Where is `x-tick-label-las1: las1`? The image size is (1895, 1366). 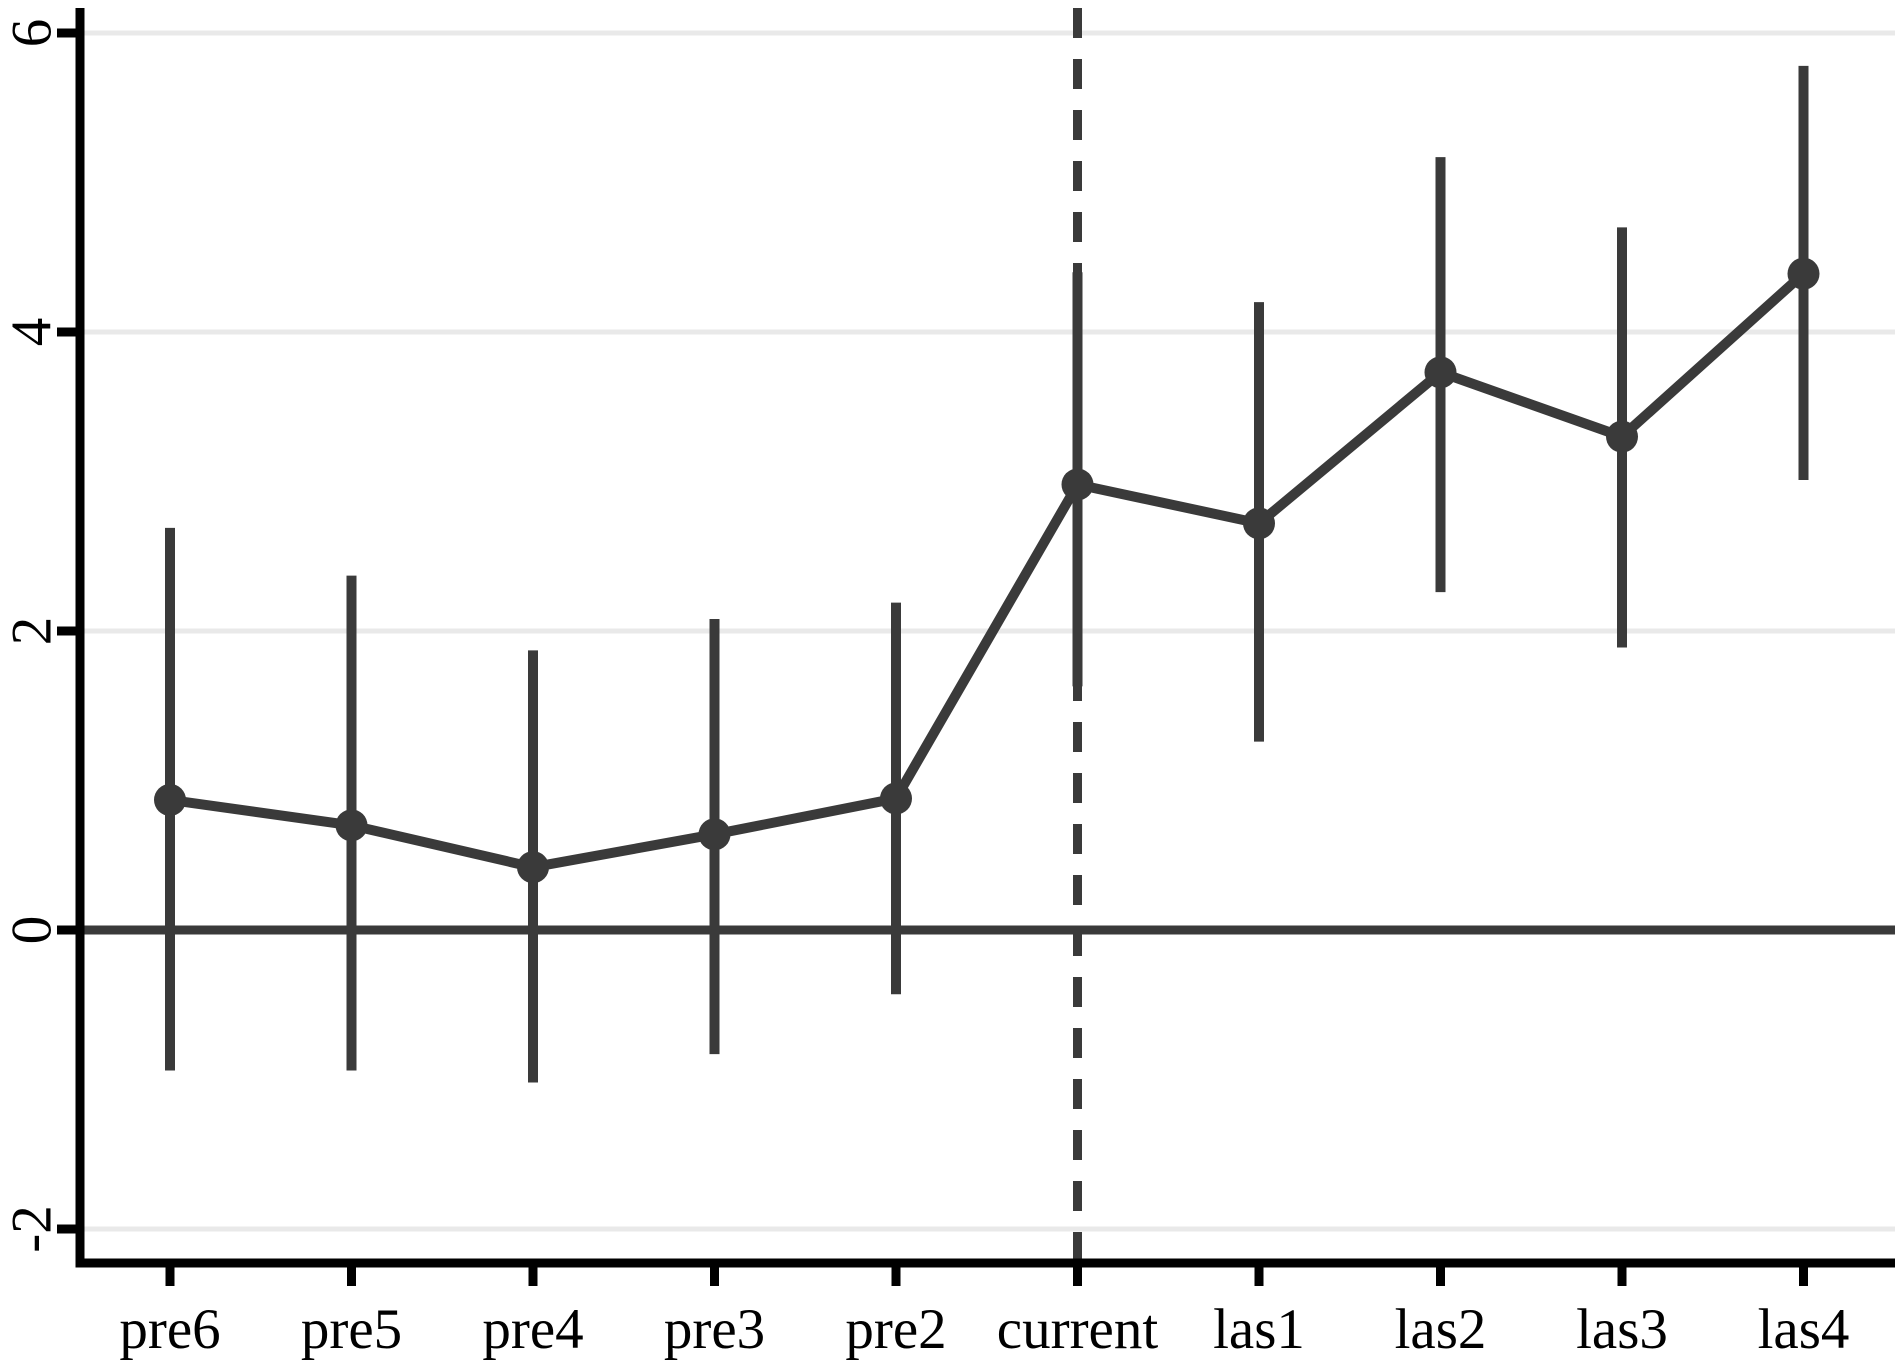
x-tick-label-las1: las1 is located at coordinates (1259, 1329).